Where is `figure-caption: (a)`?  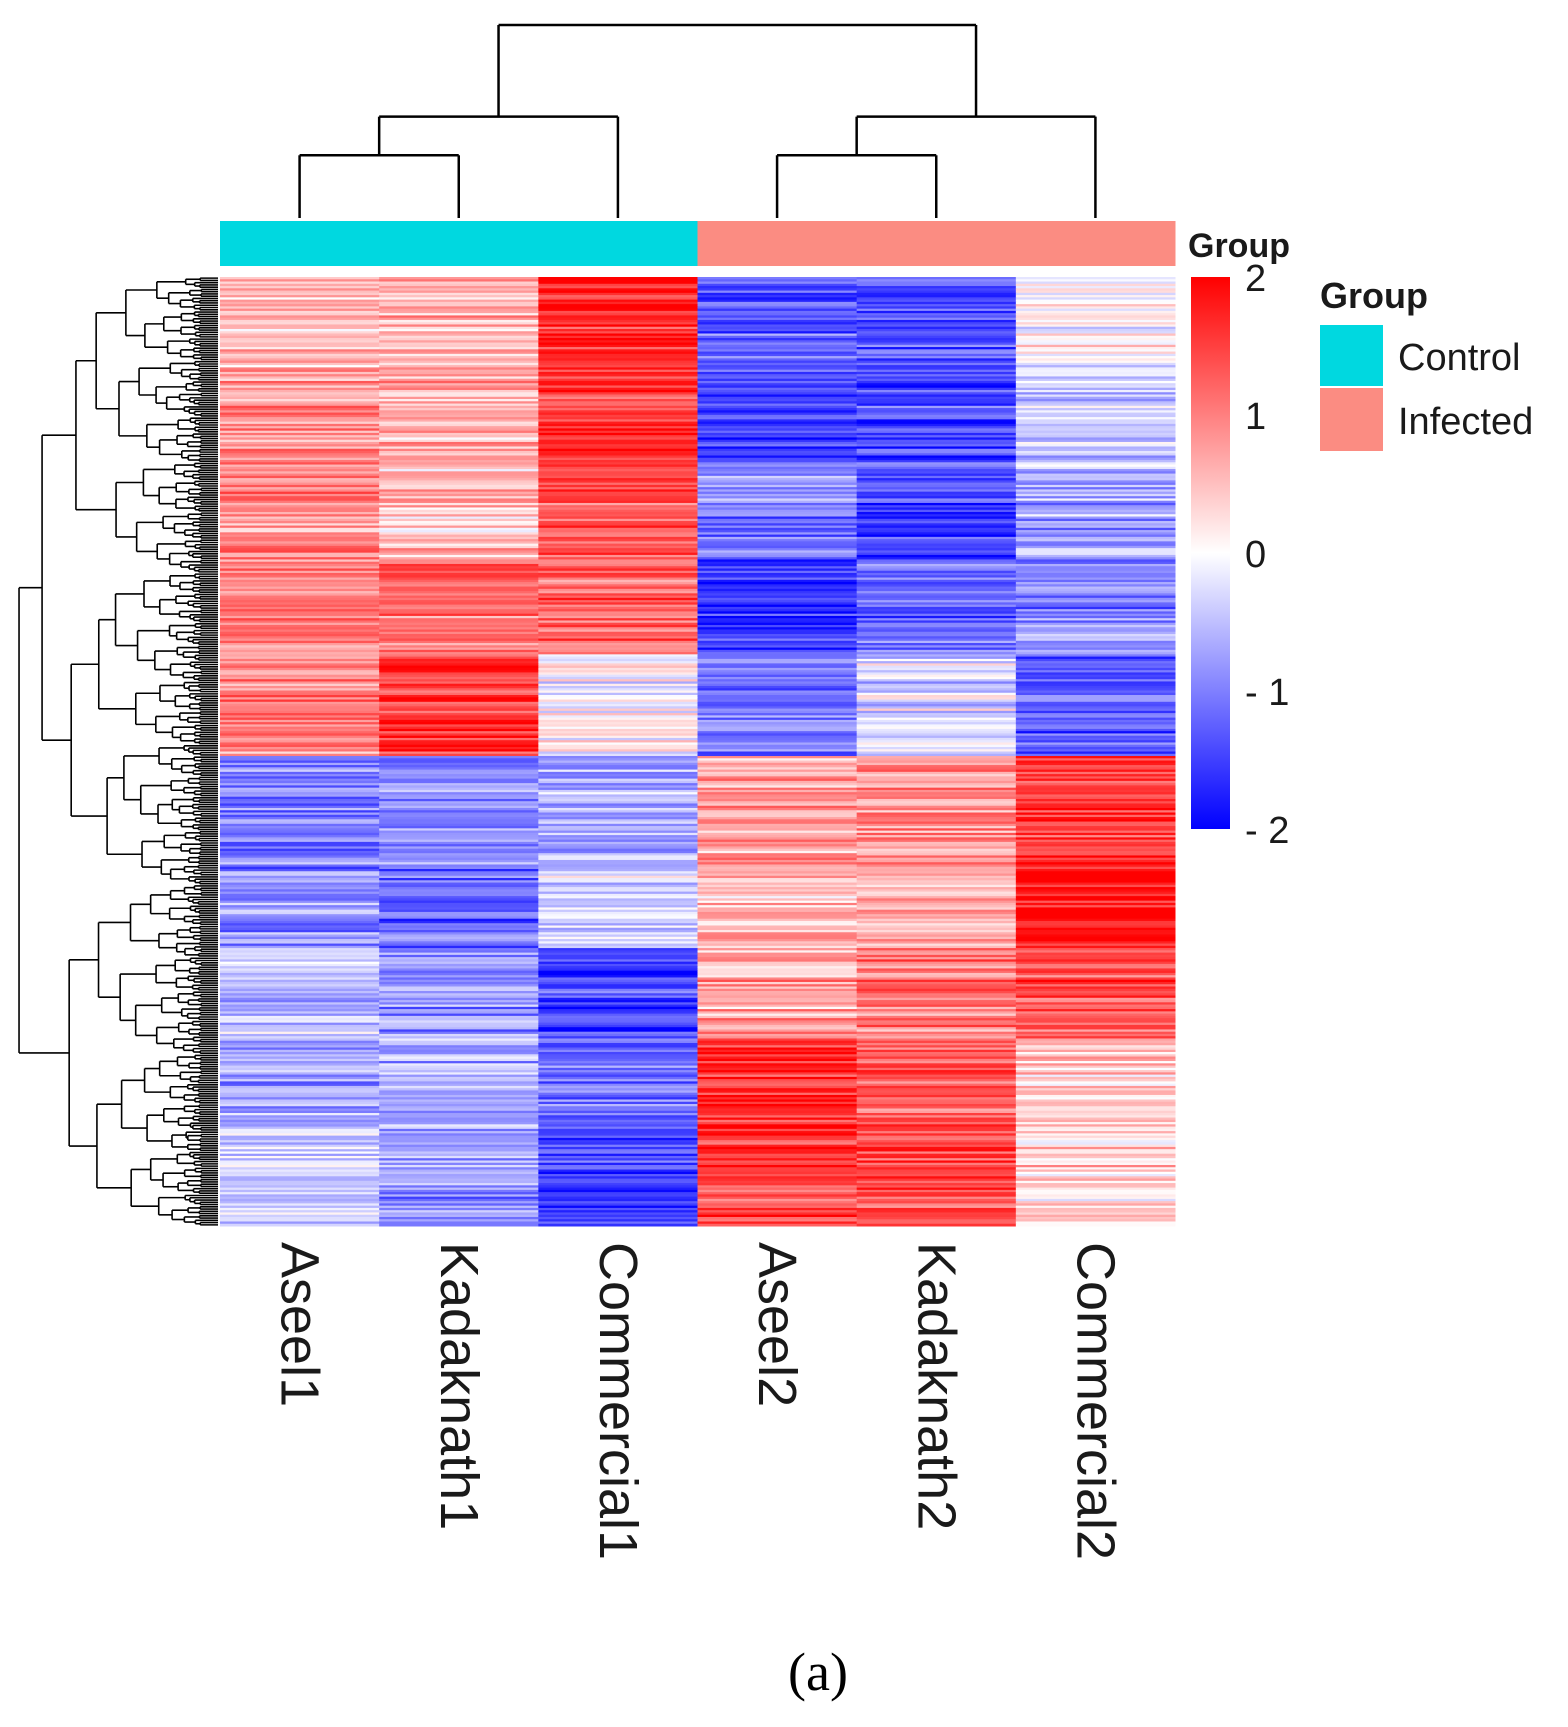 figure-caption: (a) is located at coordinates (818, 1672).